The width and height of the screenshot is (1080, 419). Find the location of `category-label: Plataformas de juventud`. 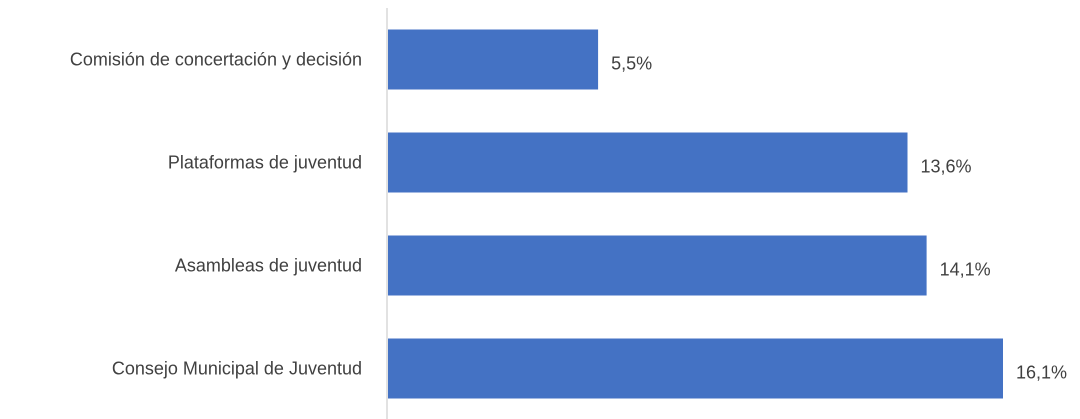

category-label: Plataformas de juventud is located at coordinates (265, 163).